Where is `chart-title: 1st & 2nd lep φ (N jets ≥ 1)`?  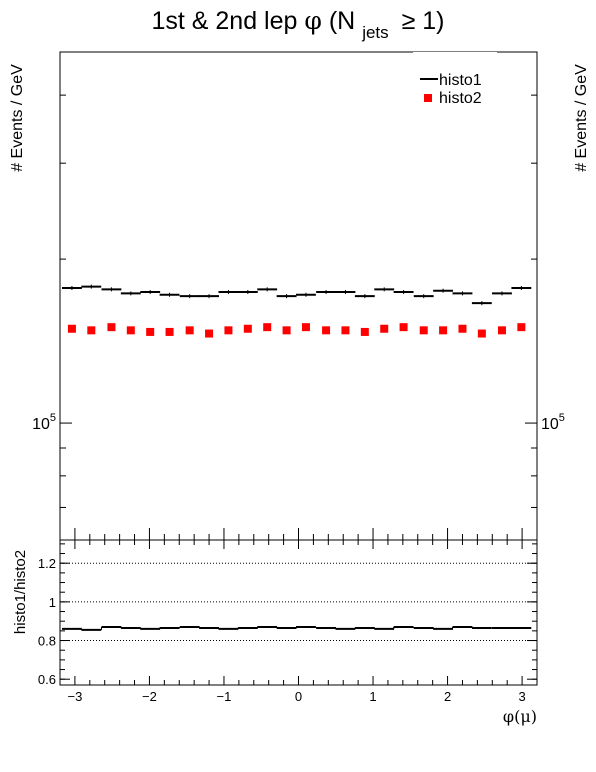
chart-title: 1st & 2nd lep φ (N jets ≥ 1) is located at coordinates (297, 25).